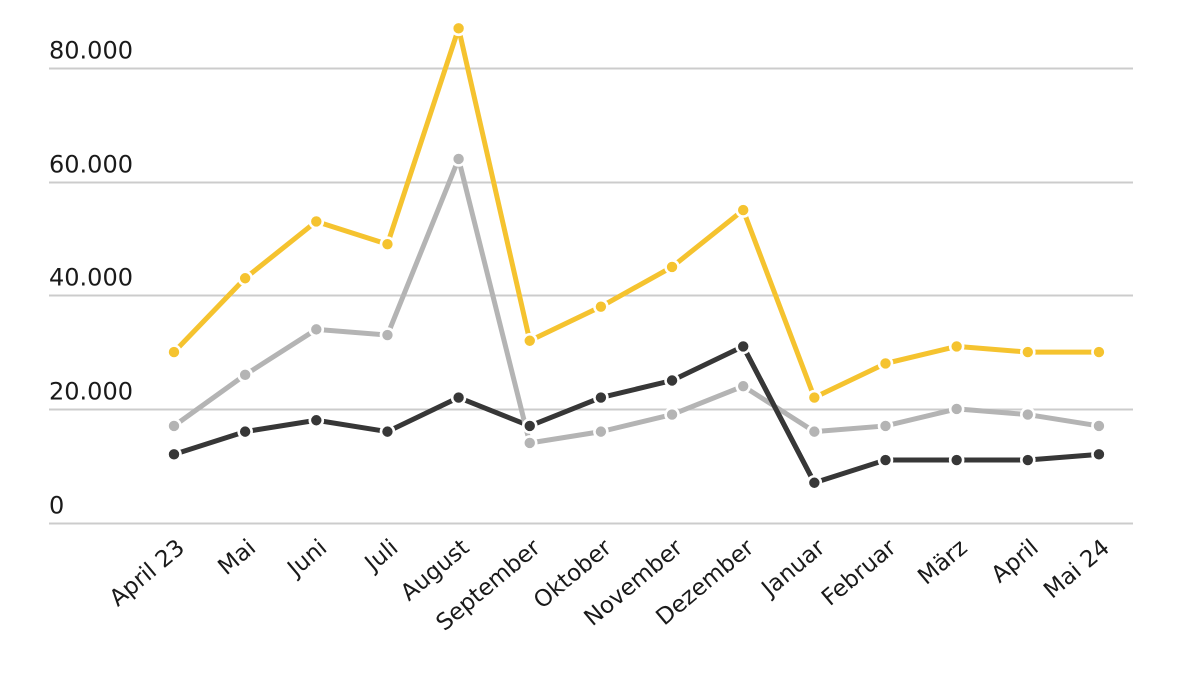 This screenshot has height=675, width=1200. I want to click on y-tick-label: 20.000, so click(91, 392).